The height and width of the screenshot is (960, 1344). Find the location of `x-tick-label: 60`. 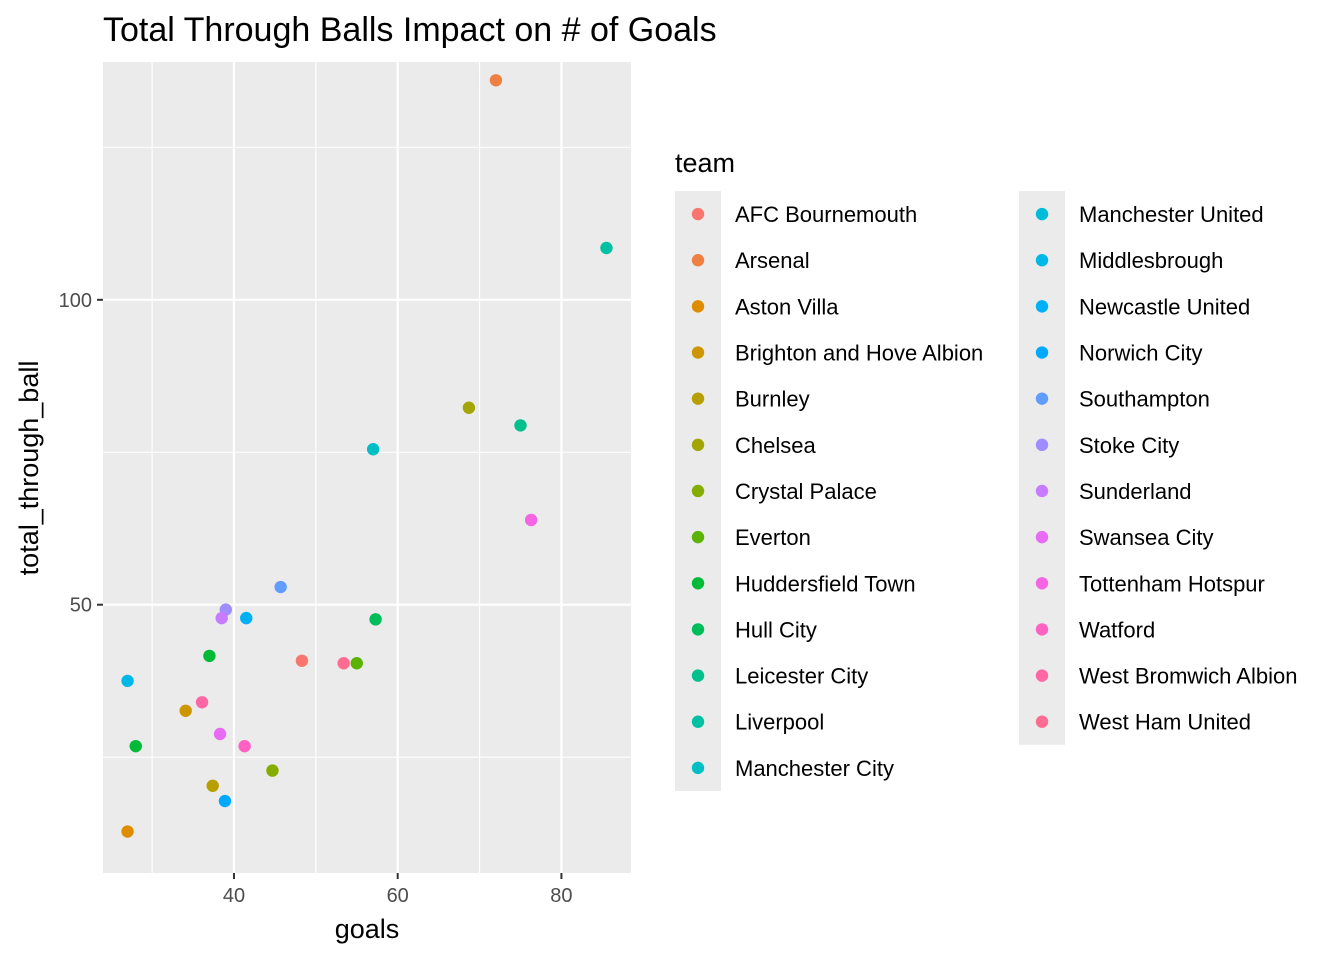

x-tick-label: 60 is located at coordinates (398, 896).